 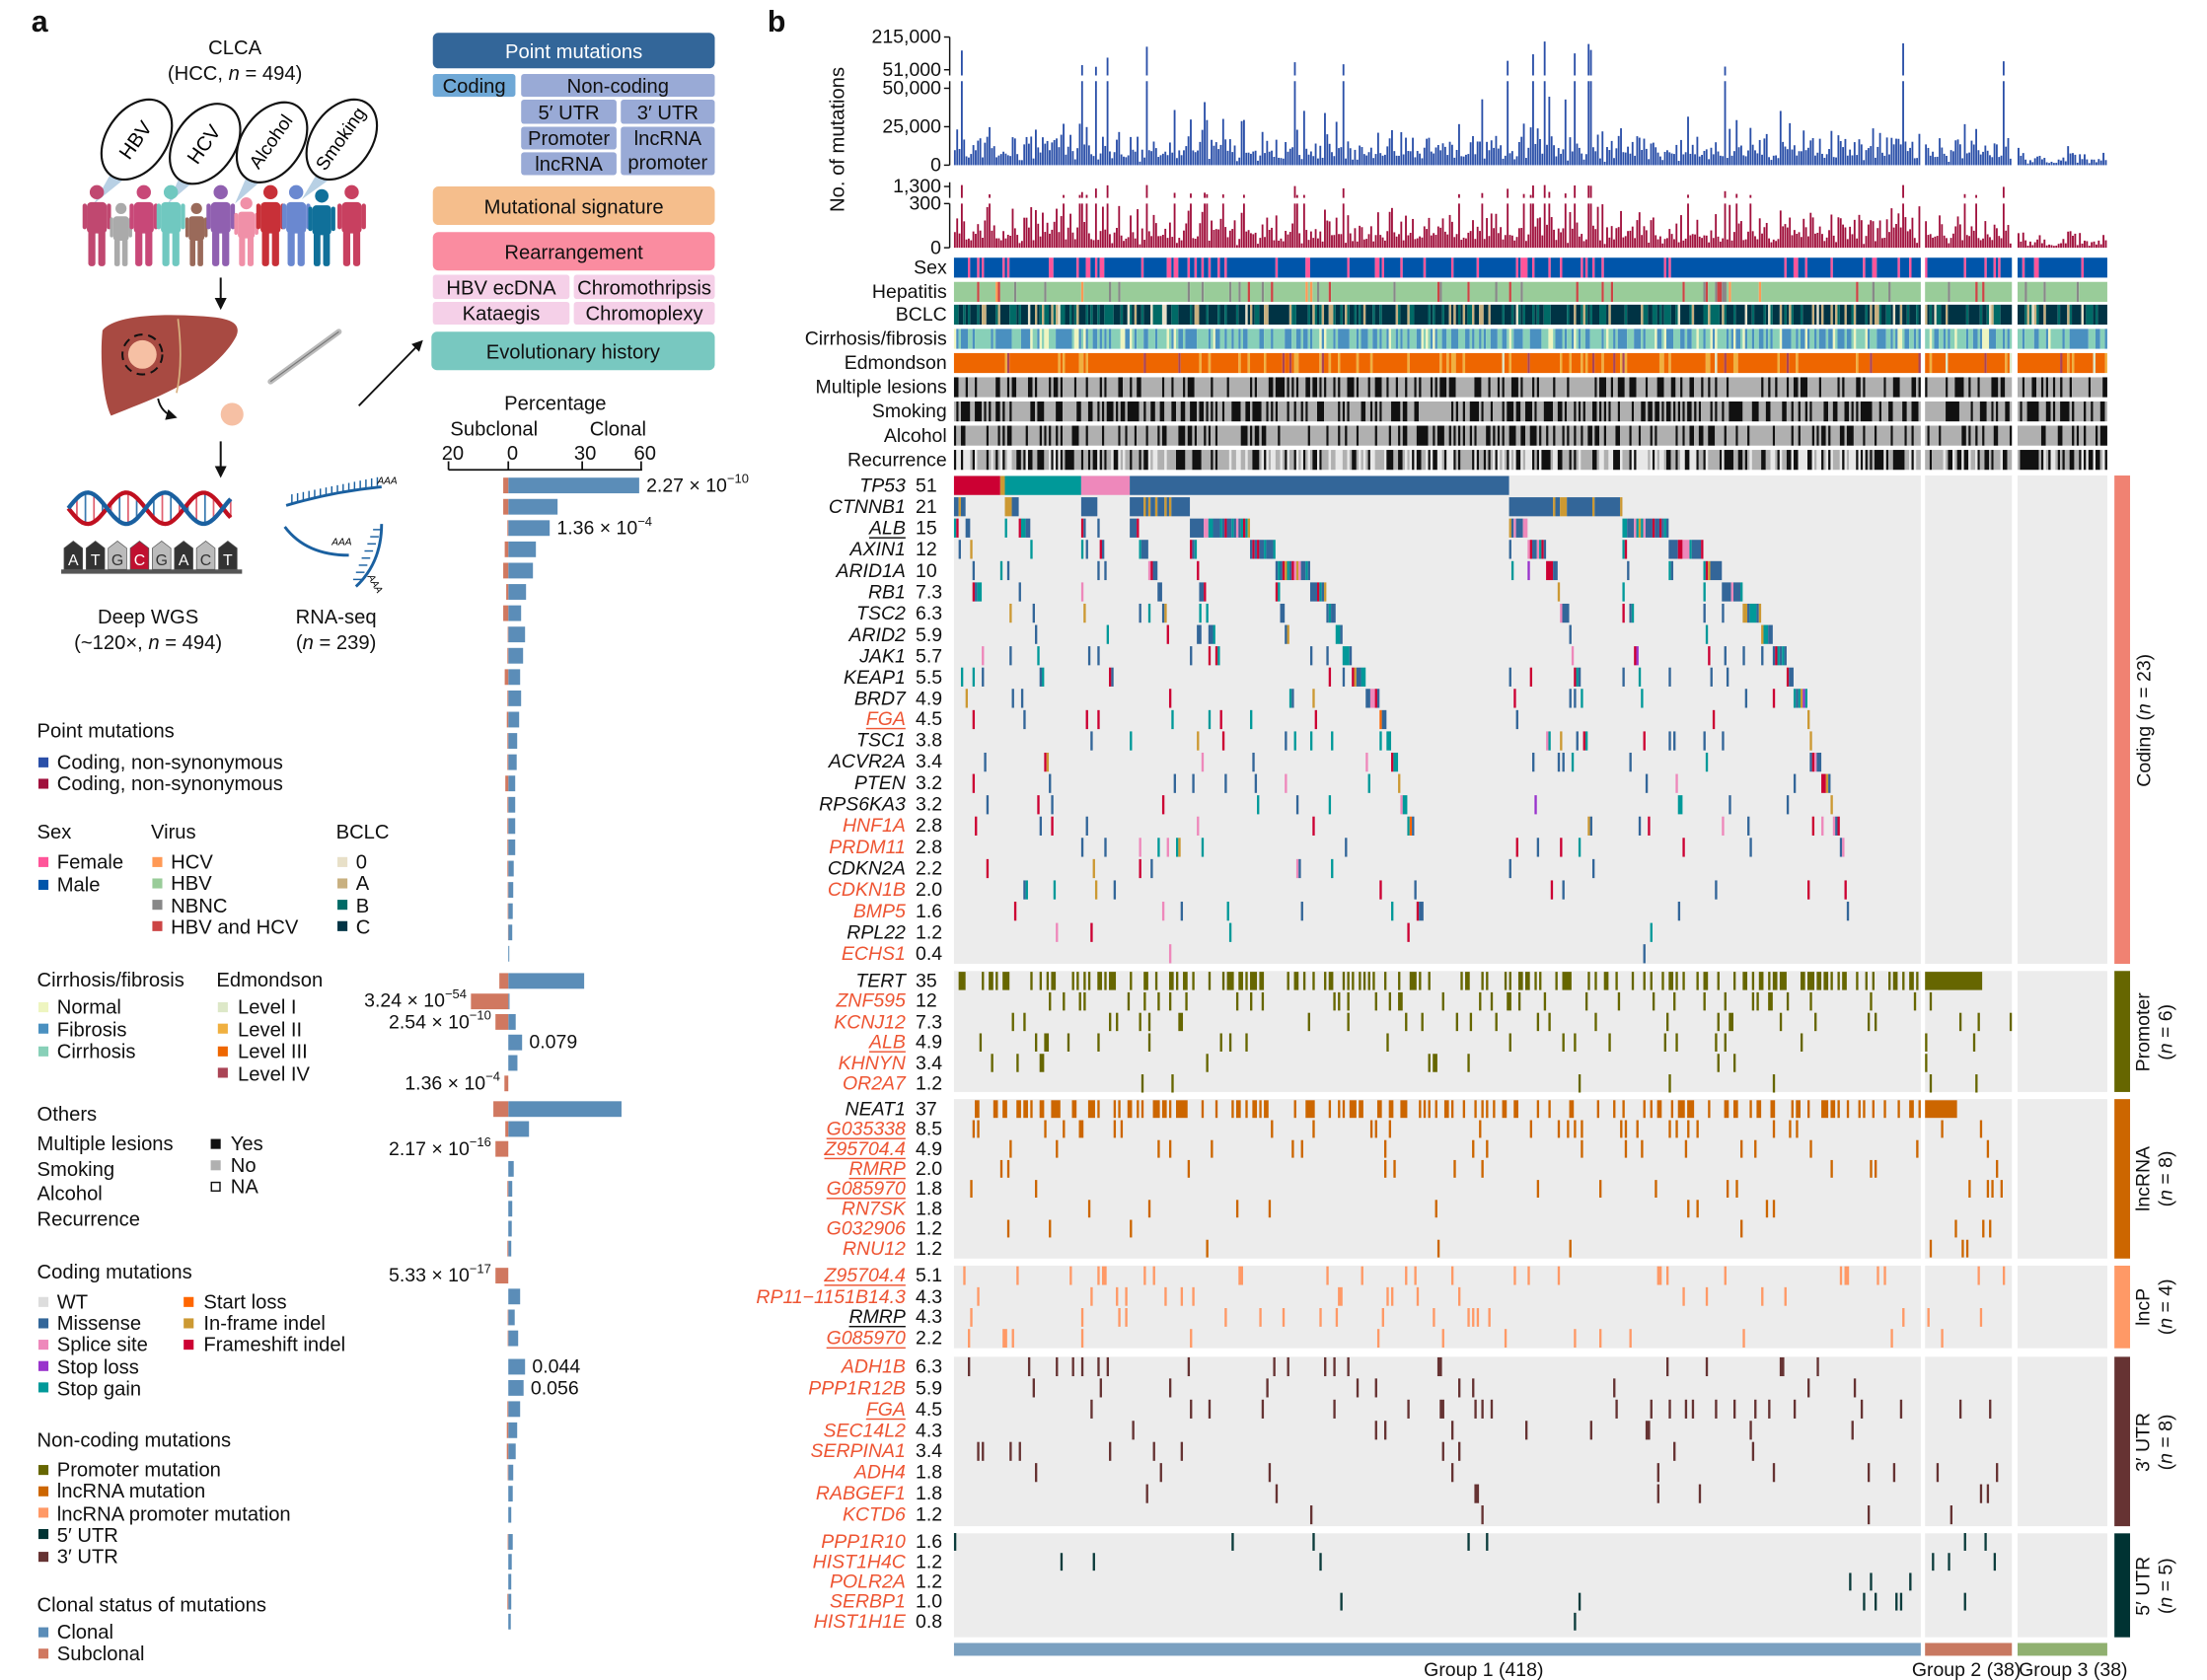 What do you see at coordinates (556, 1366) in the screenshot?
I see `p-value-base: 0.044` at bounding box center [556, 1366].